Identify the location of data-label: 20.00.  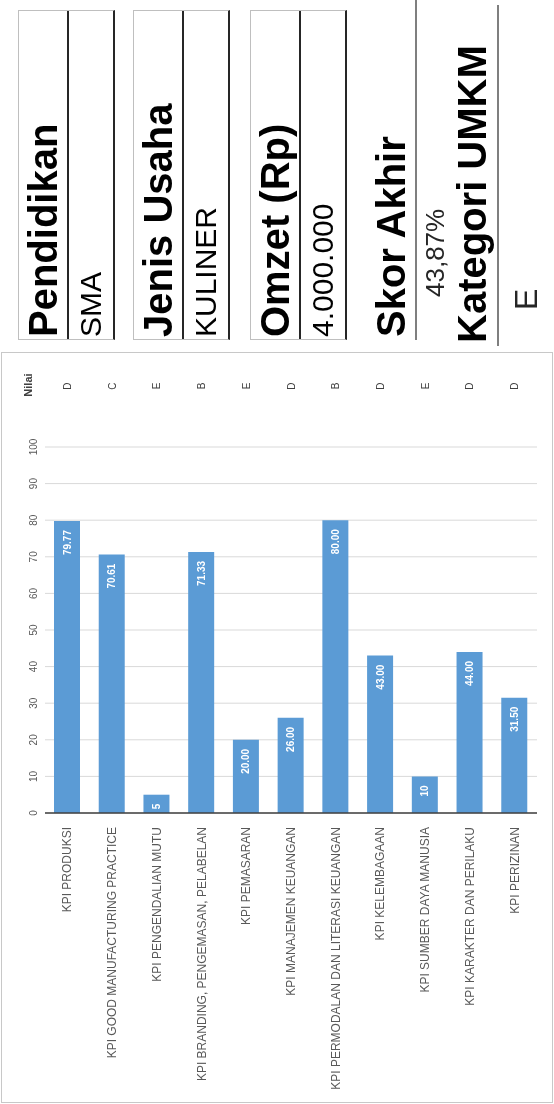
(246, 761).